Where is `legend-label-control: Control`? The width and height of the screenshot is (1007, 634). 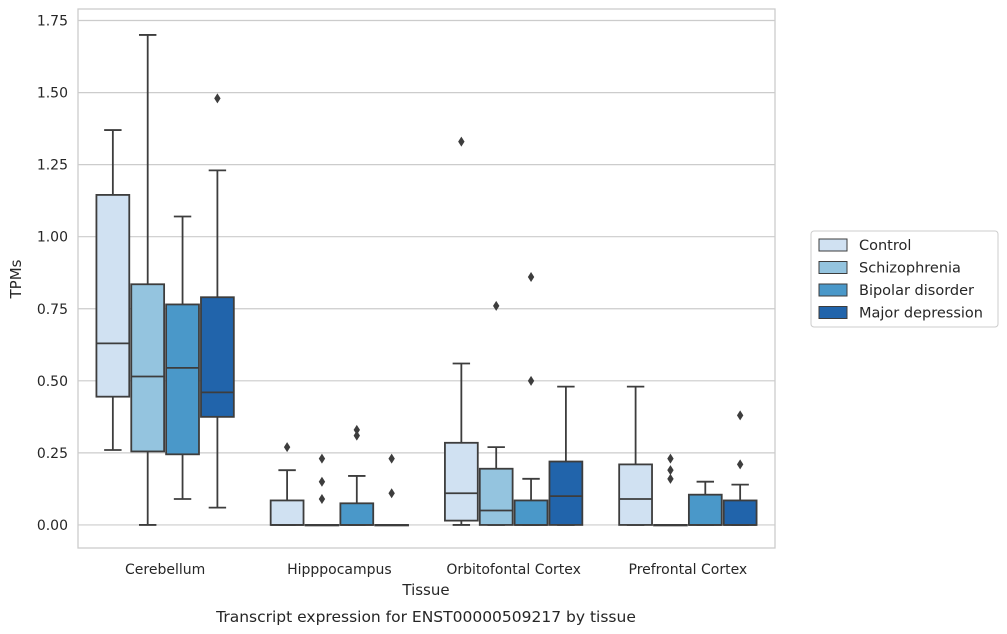
legend-label-control: Control is located at coordinates (885, 246).